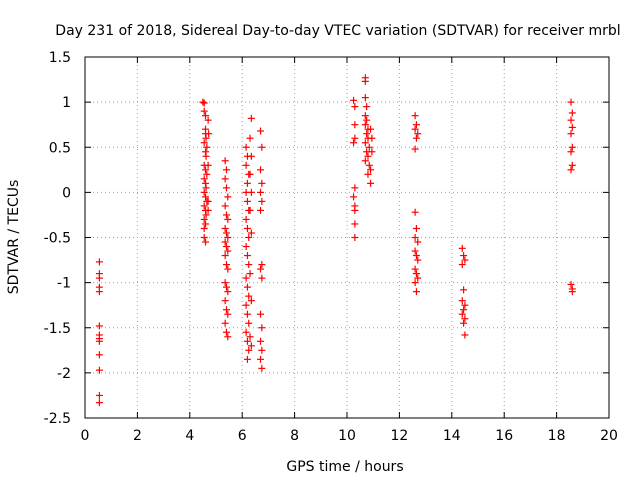  What do you see at coordinates (504, 436) in the screenshot?
I see `x-tick-label: 16` at bounding box center [504, 436].